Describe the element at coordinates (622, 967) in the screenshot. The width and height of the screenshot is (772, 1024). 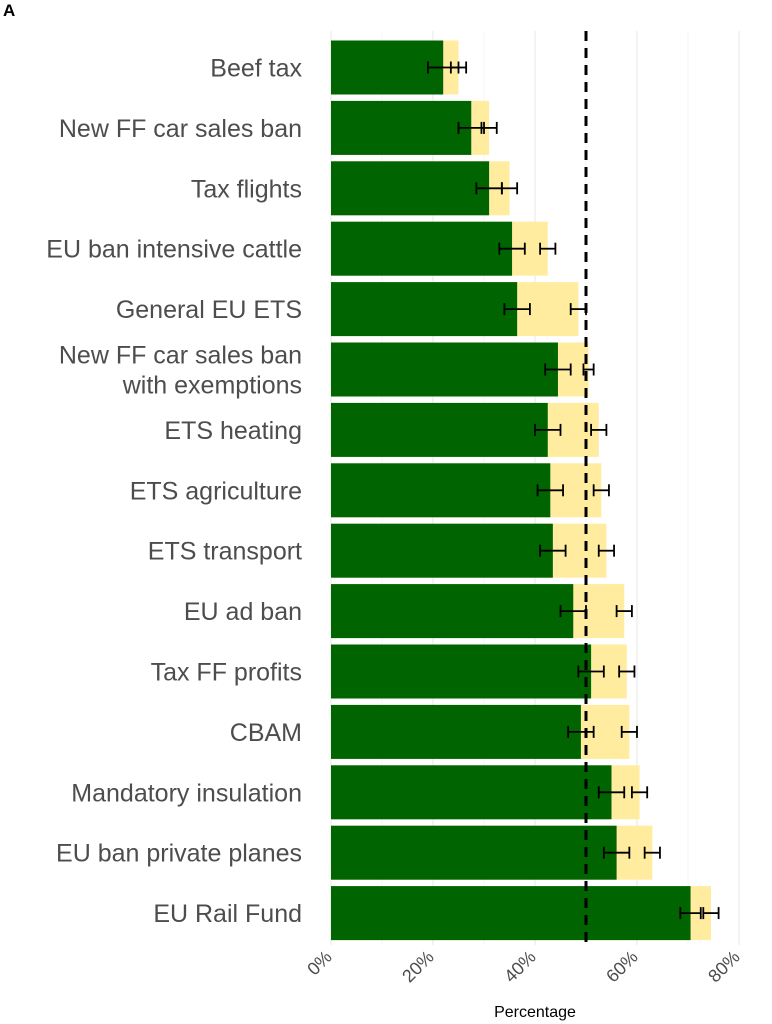
I see `x-tick-label-60: 60%` at that location.